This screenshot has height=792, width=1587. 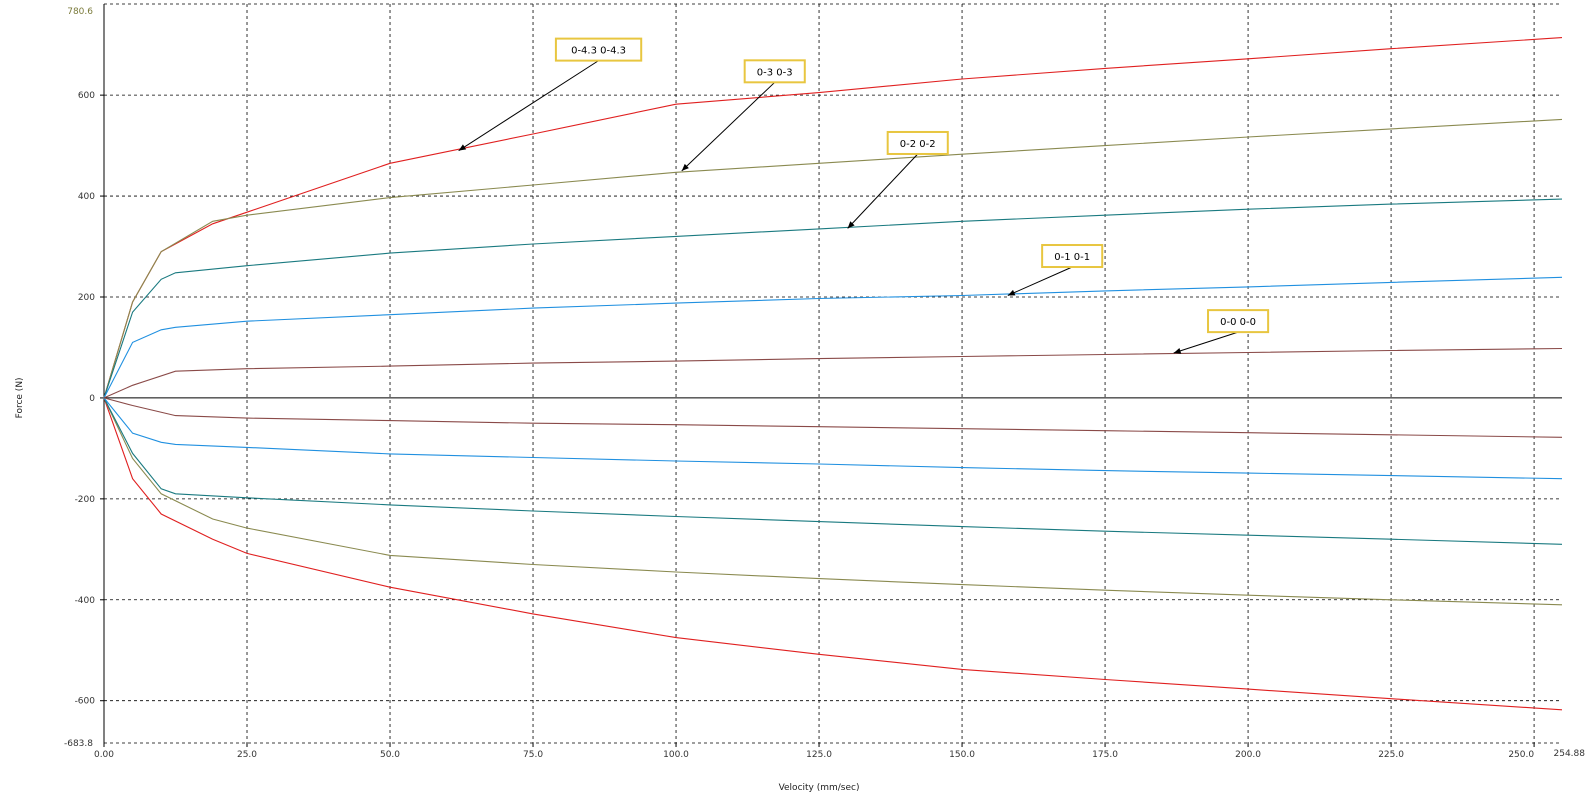 What do you see at coordinates (20, 397) in the screenshot?
I see `y-axis-title: Force (N)` at bounding box center [20, 397].